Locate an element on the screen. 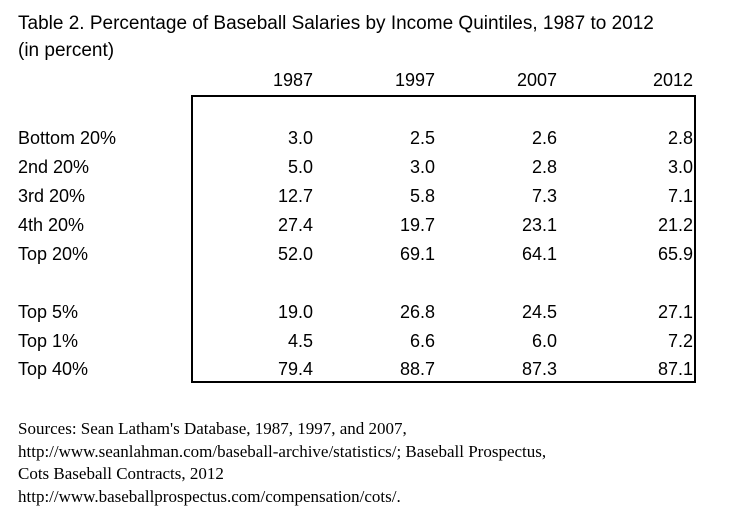 The height and width of the screenshot is (531, 737). table-cell: 87.1 is located at coordinates (675, 369).